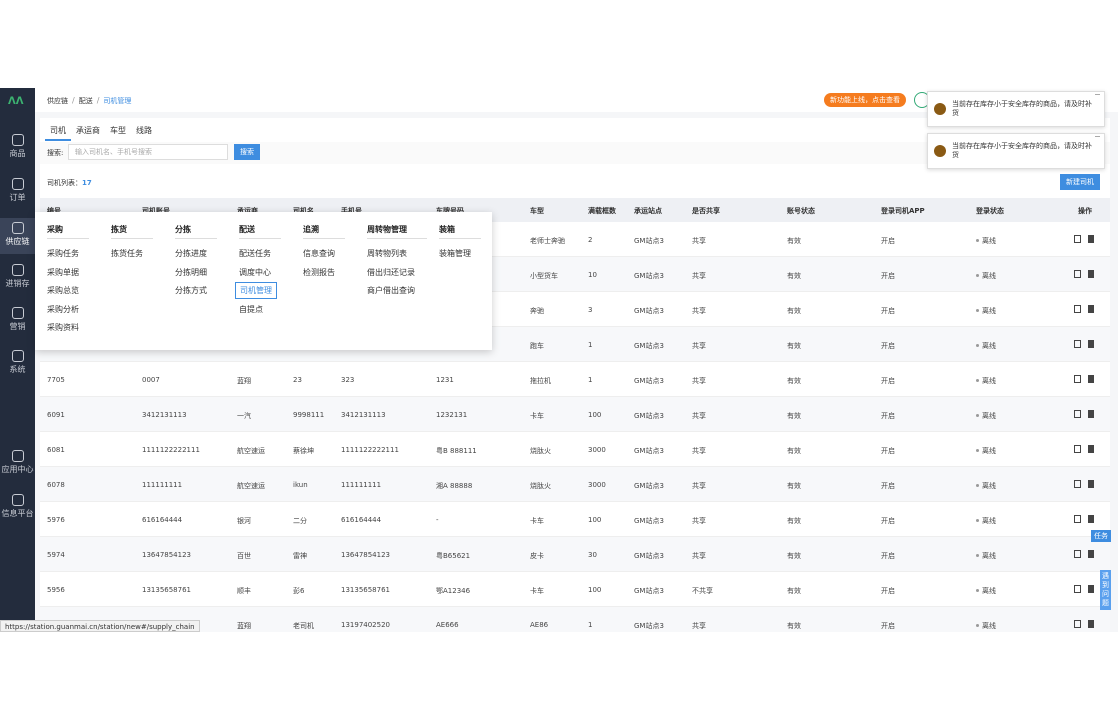 The image size is (1118, 718). What do you see at coordinates (56, 485) in the screenshot?
I see `table-cell: 6078` at bounding box center [56, 485].